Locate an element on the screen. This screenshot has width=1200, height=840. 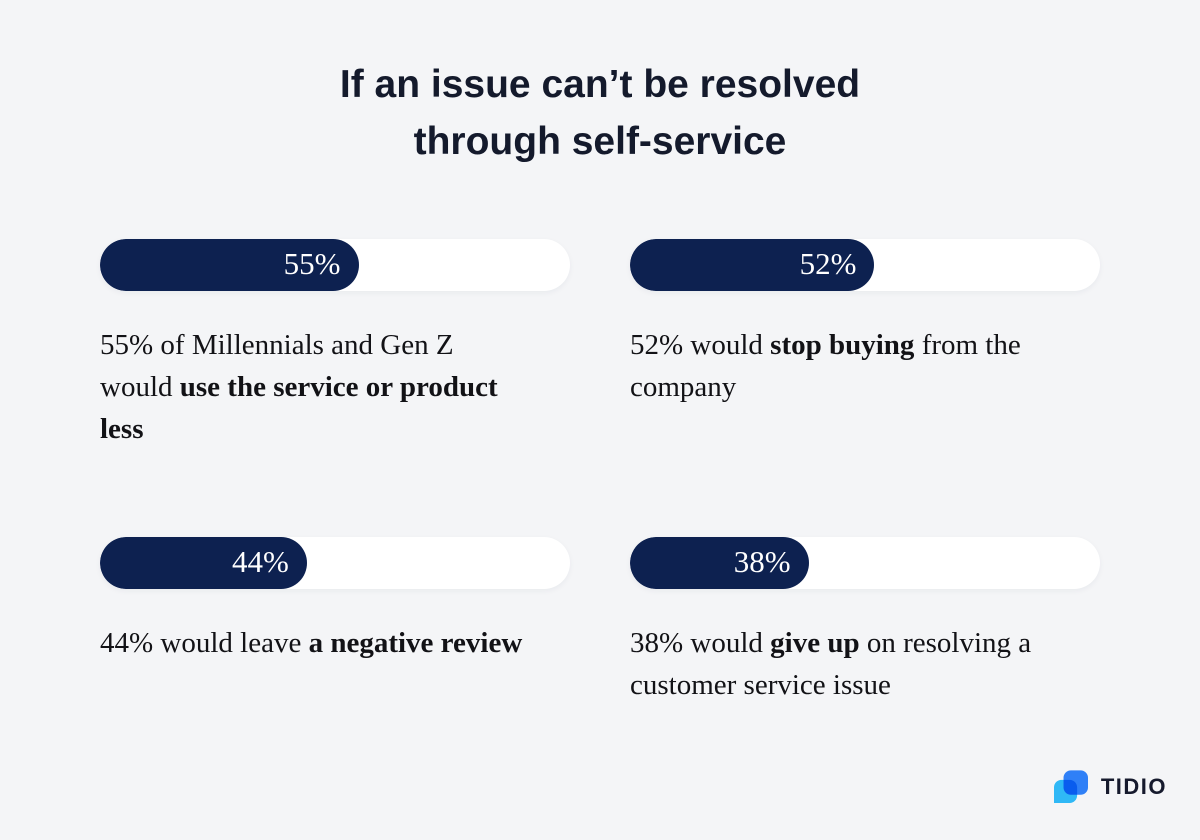
chart-title-line1: If an issue can’t be resolved is located at coordinates (600, 84).